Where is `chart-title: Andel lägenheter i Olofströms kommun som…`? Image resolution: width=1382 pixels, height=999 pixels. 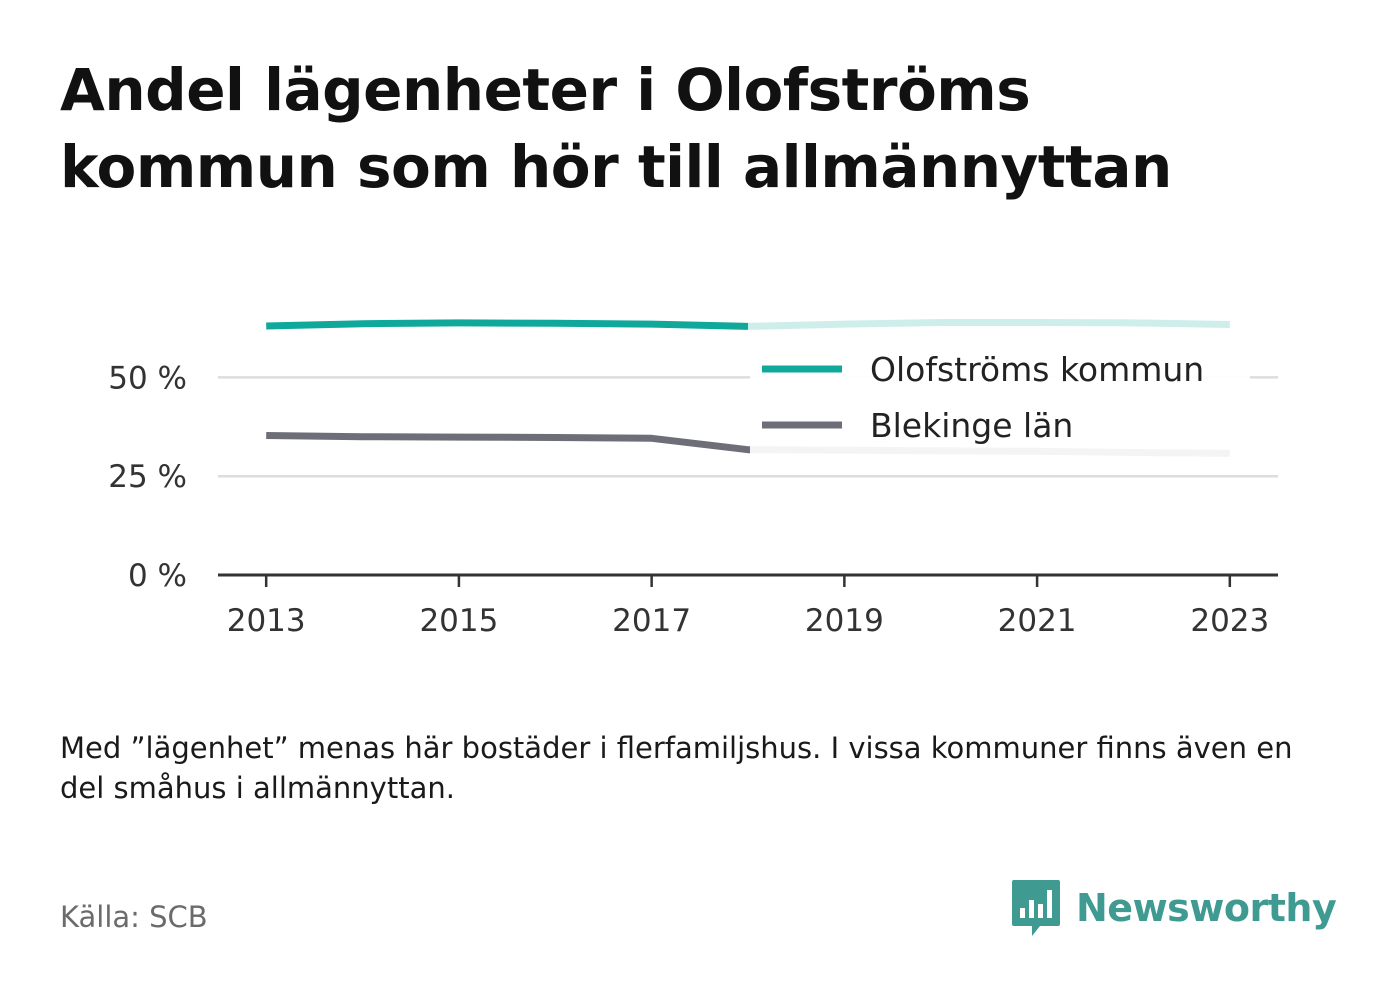
chart-title: Andel lägenheter i Olofströms kommun som… is located at coordinates (616, 128).